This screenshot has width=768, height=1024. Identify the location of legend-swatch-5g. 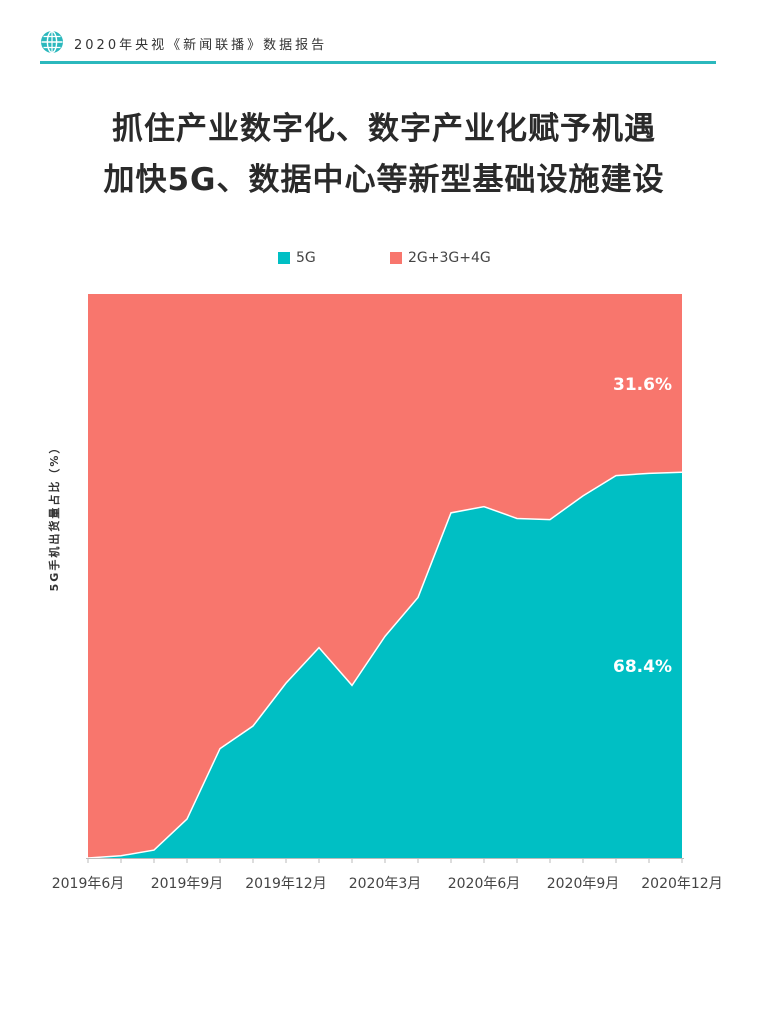
(284, 258).